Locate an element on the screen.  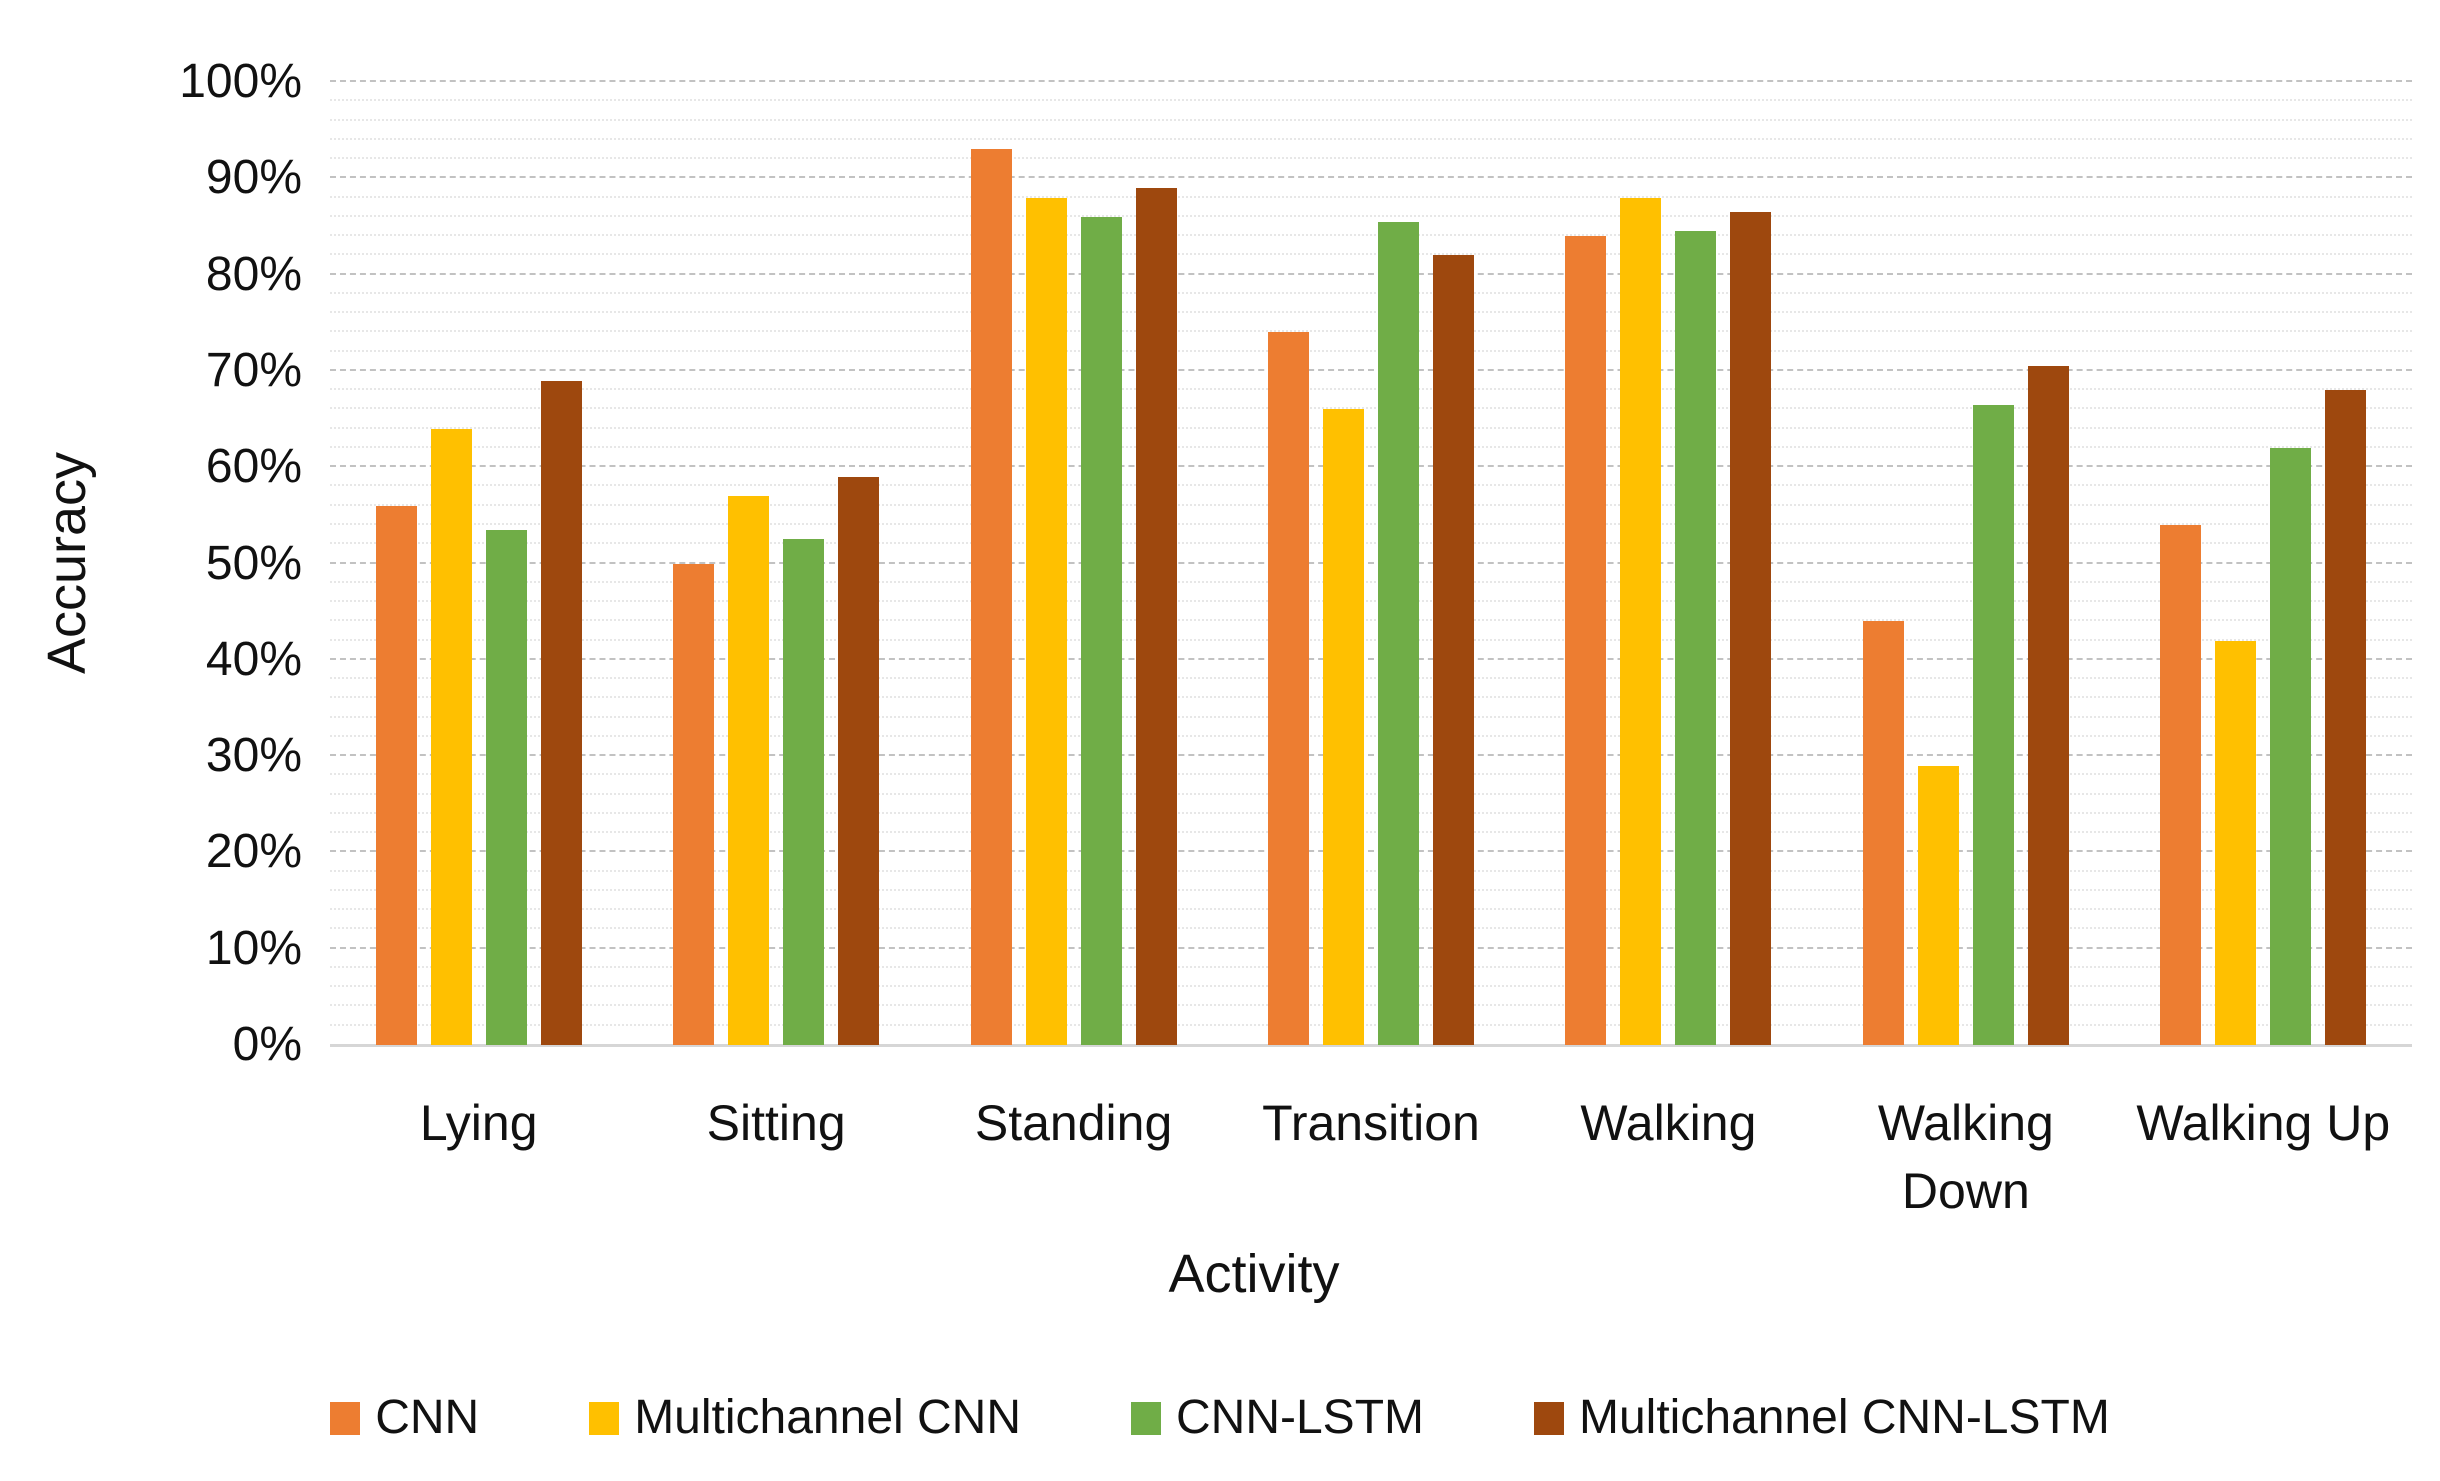
bar-cnn-transition is located at coordinates (1288, 688).